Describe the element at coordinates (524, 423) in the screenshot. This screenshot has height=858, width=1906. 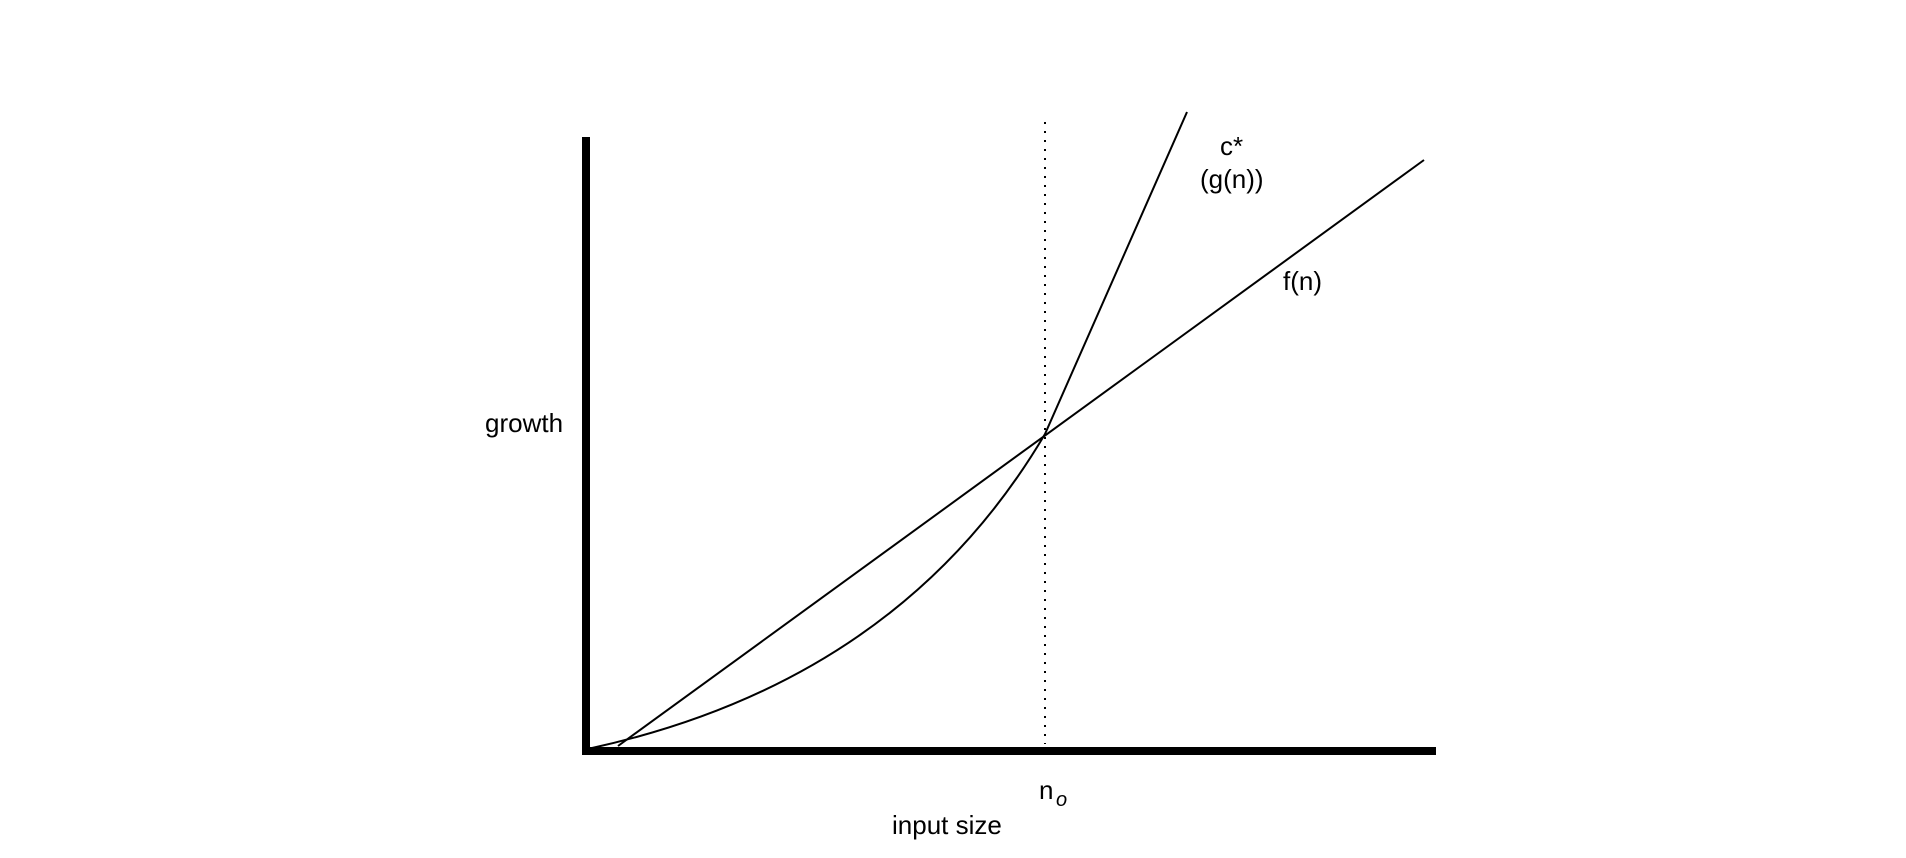
I see `y-axis-label: growth` at that location.